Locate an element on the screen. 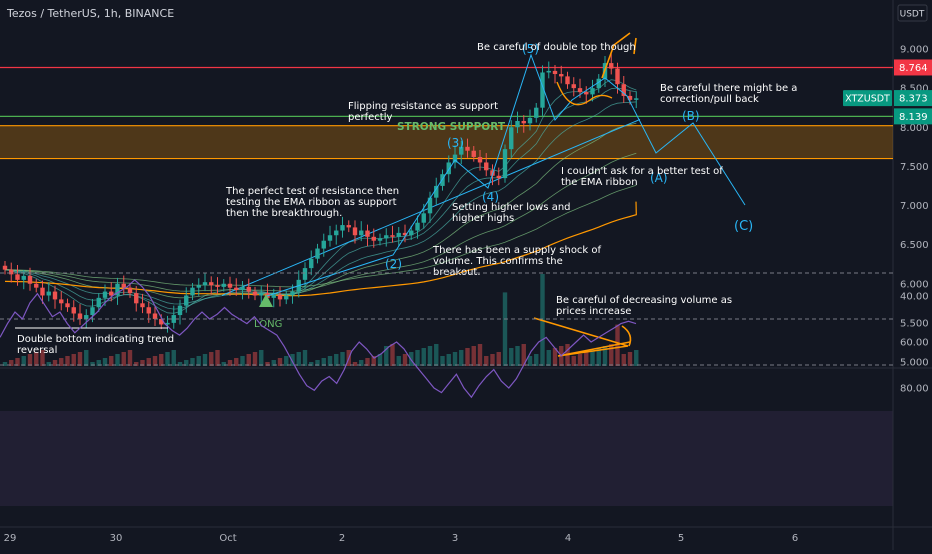  time-tick-label: 4 is located at coordinates (568, 538).